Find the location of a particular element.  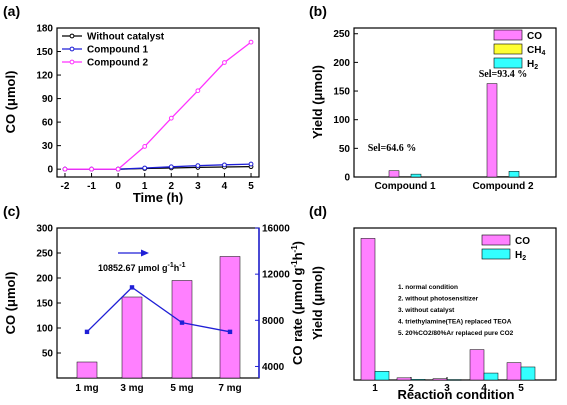

x-axis-label: Reaction condition is located at coordinates (456, 394).